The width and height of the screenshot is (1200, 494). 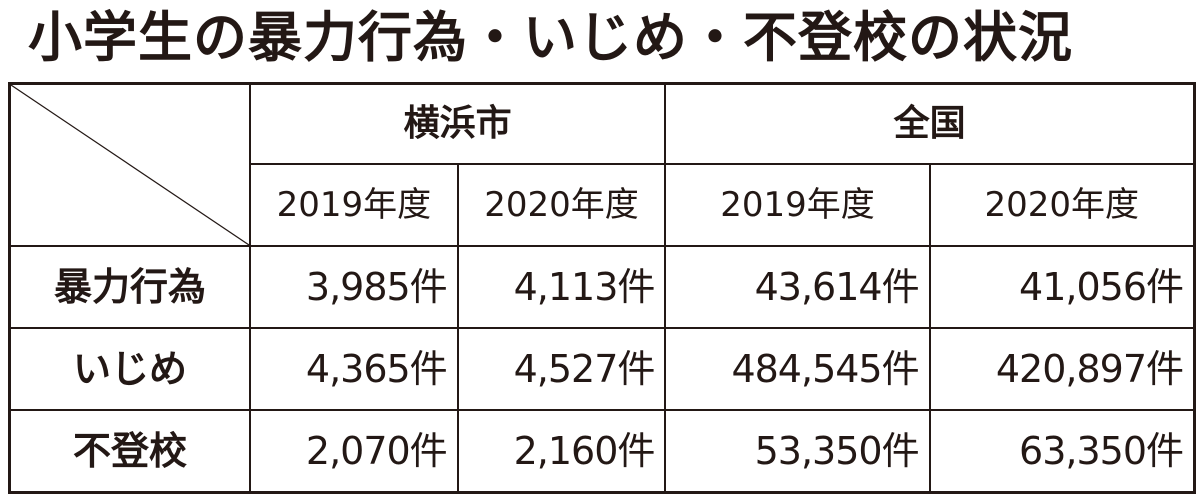 What do you see at coordinates (129, 369) in the screenshot?
I see `row-header: いじめ` at bounding box center [129, 369].